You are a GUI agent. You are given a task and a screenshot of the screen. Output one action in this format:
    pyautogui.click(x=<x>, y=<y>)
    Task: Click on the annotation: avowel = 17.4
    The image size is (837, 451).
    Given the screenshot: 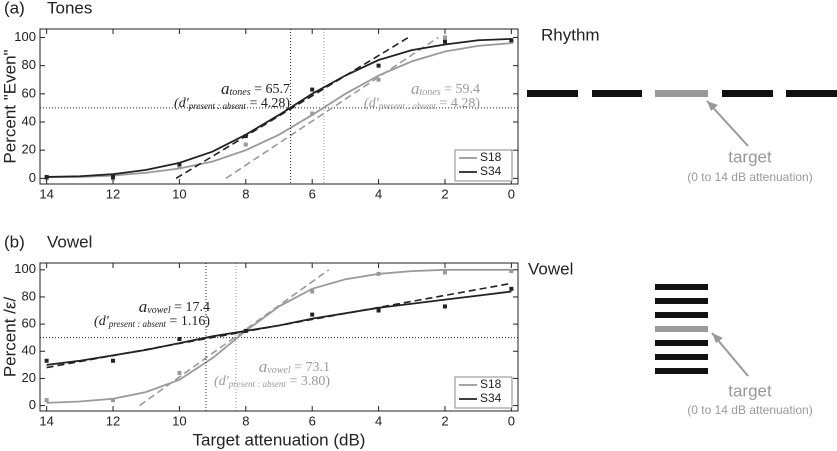 What is the action you would take?
    pyautogui.click(x=174, y=306)
    